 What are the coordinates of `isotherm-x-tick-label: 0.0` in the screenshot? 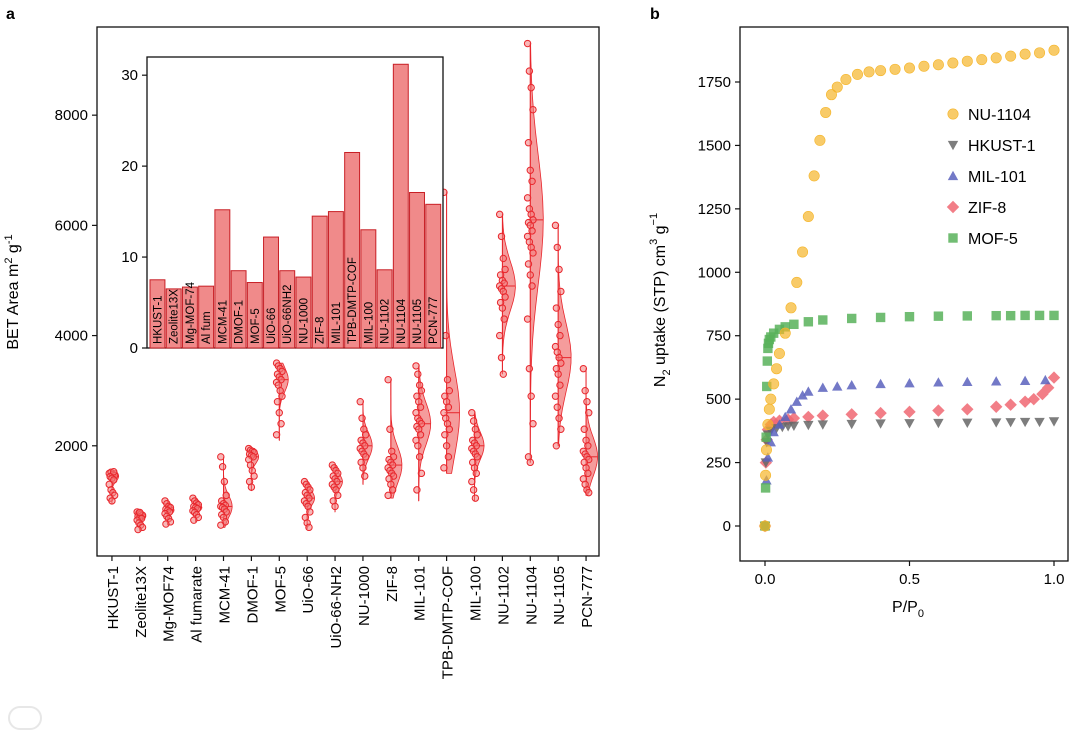 It's located at (765, 579).